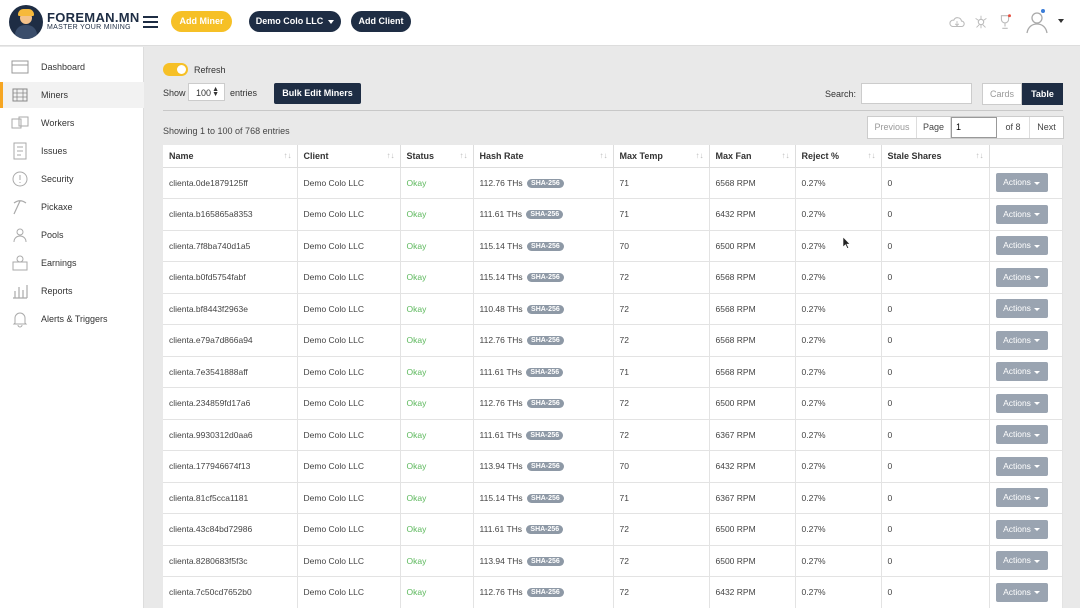 The width and height of the screenshot is (1080, 608). Describe the element at coordinates (230, 498) in the screenshot. I see `miner-name: clienta.81cf5cca1181` at that location.